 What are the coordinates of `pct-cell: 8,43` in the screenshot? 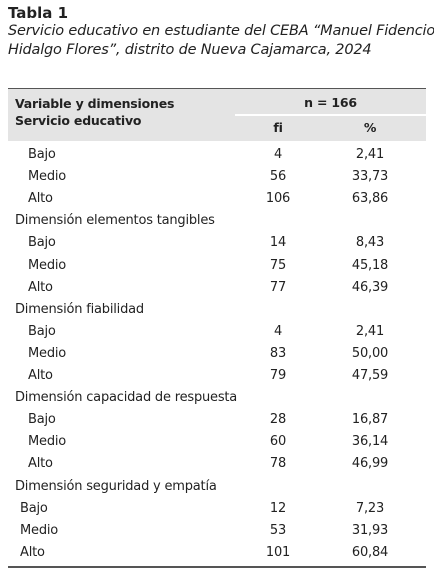 It's located at (370, 243).